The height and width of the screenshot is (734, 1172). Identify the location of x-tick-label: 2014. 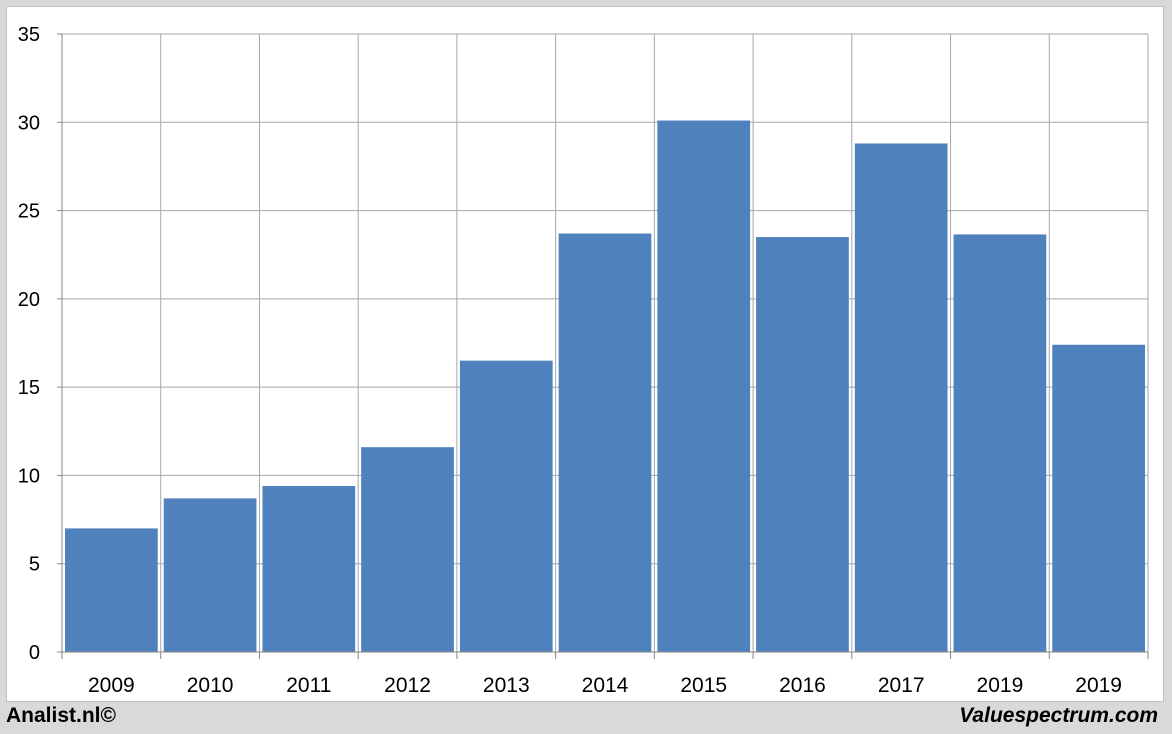
(605, 685).